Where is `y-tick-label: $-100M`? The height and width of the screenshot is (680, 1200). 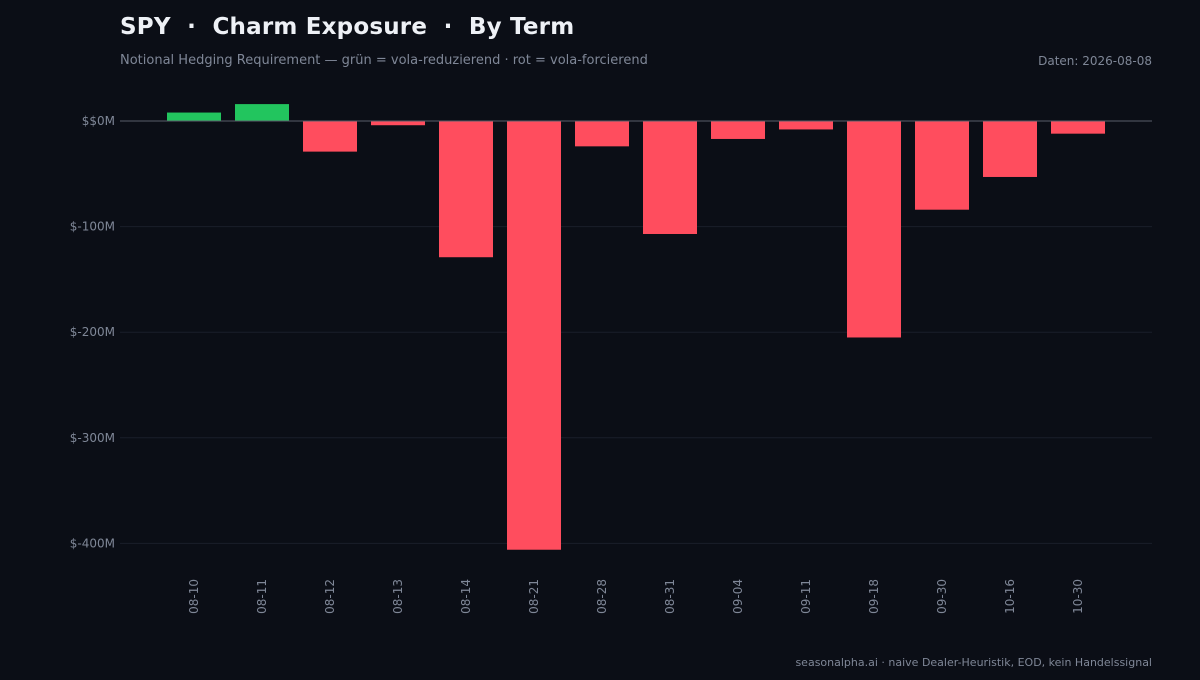 y-tick-label: $-100M is located at coordinates (92, 227).